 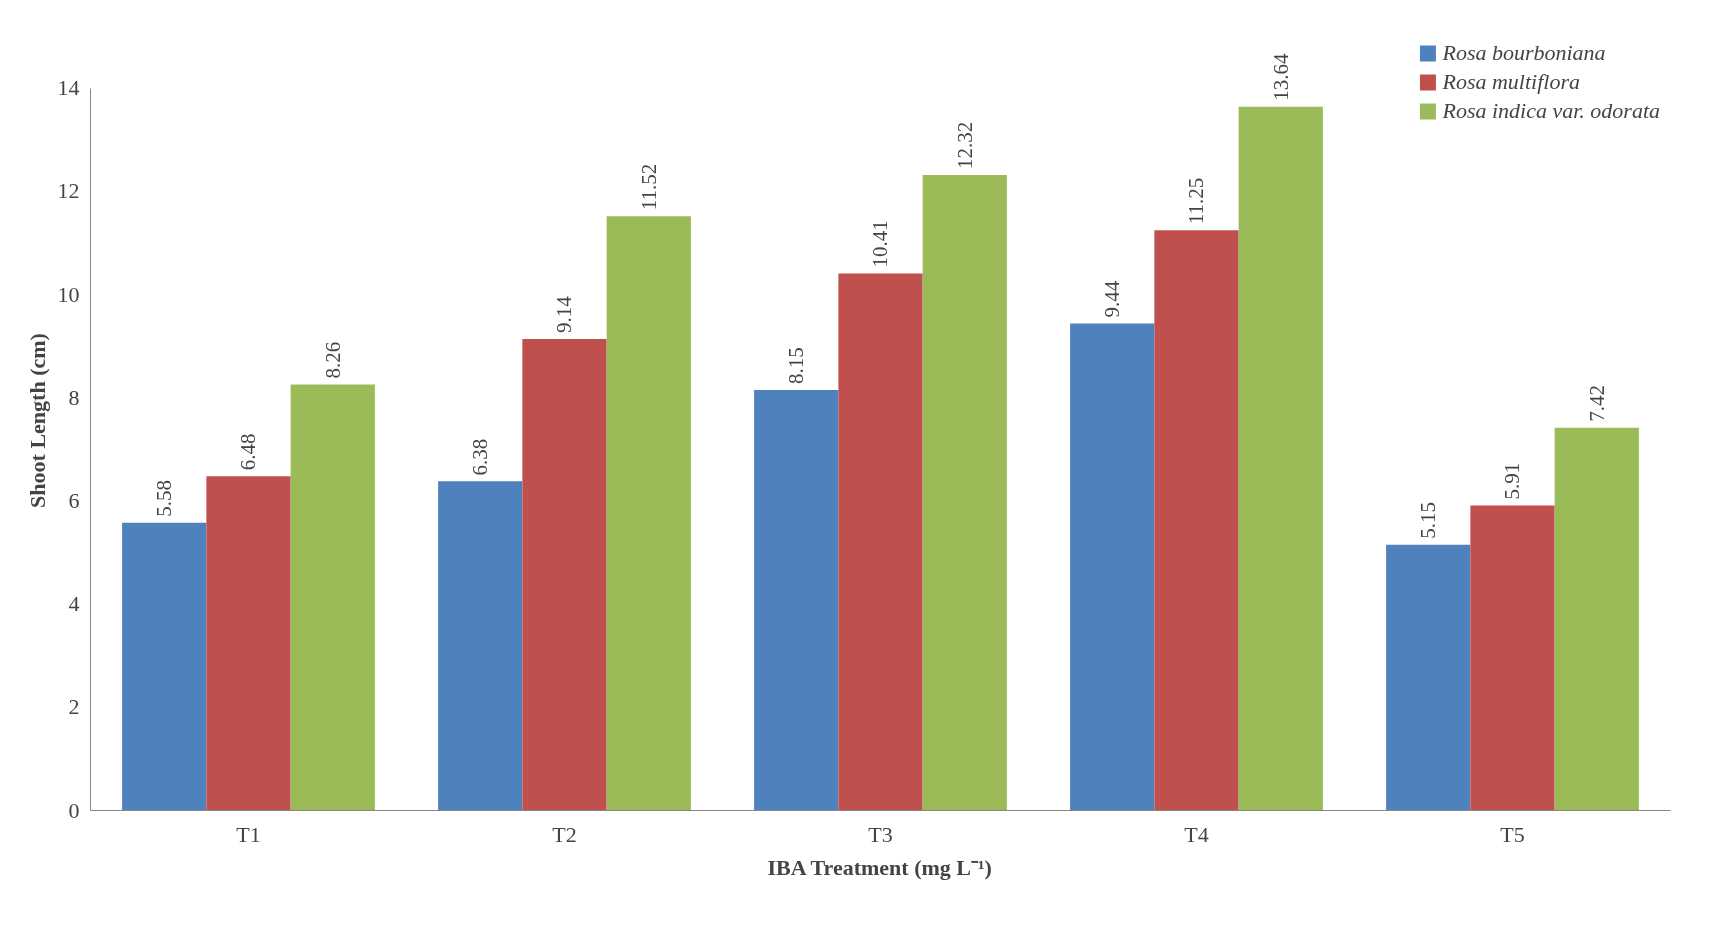 I want to click on legend-label: Rosa multiflora, so click(x=1511, y=82).